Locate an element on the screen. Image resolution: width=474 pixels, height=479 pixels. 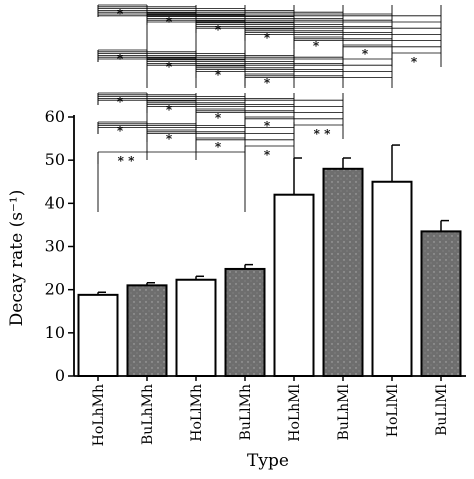
sig-label-3-3: * is located at coordinates (267, 126).